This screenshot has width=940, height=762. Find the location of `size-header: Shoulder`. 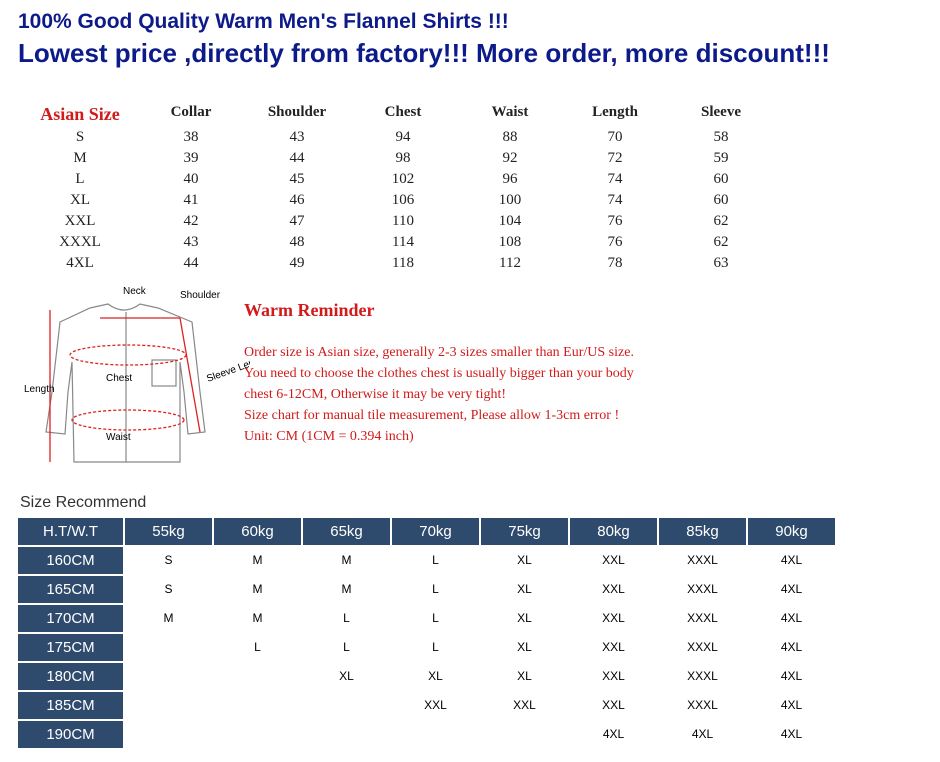

size-header: Shoulder is located at coordinates (297, 112).